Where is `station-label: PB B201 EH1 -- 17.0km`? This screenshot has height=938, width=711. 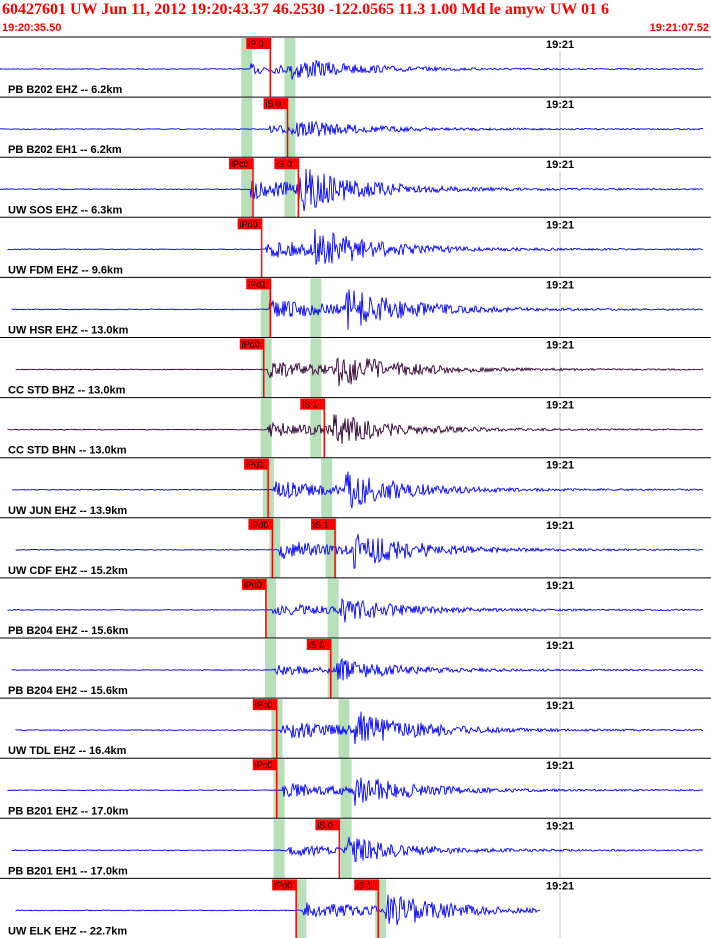 station-label: PB B201 EH1 -- 17.0km is located at coordinates (68, 871).